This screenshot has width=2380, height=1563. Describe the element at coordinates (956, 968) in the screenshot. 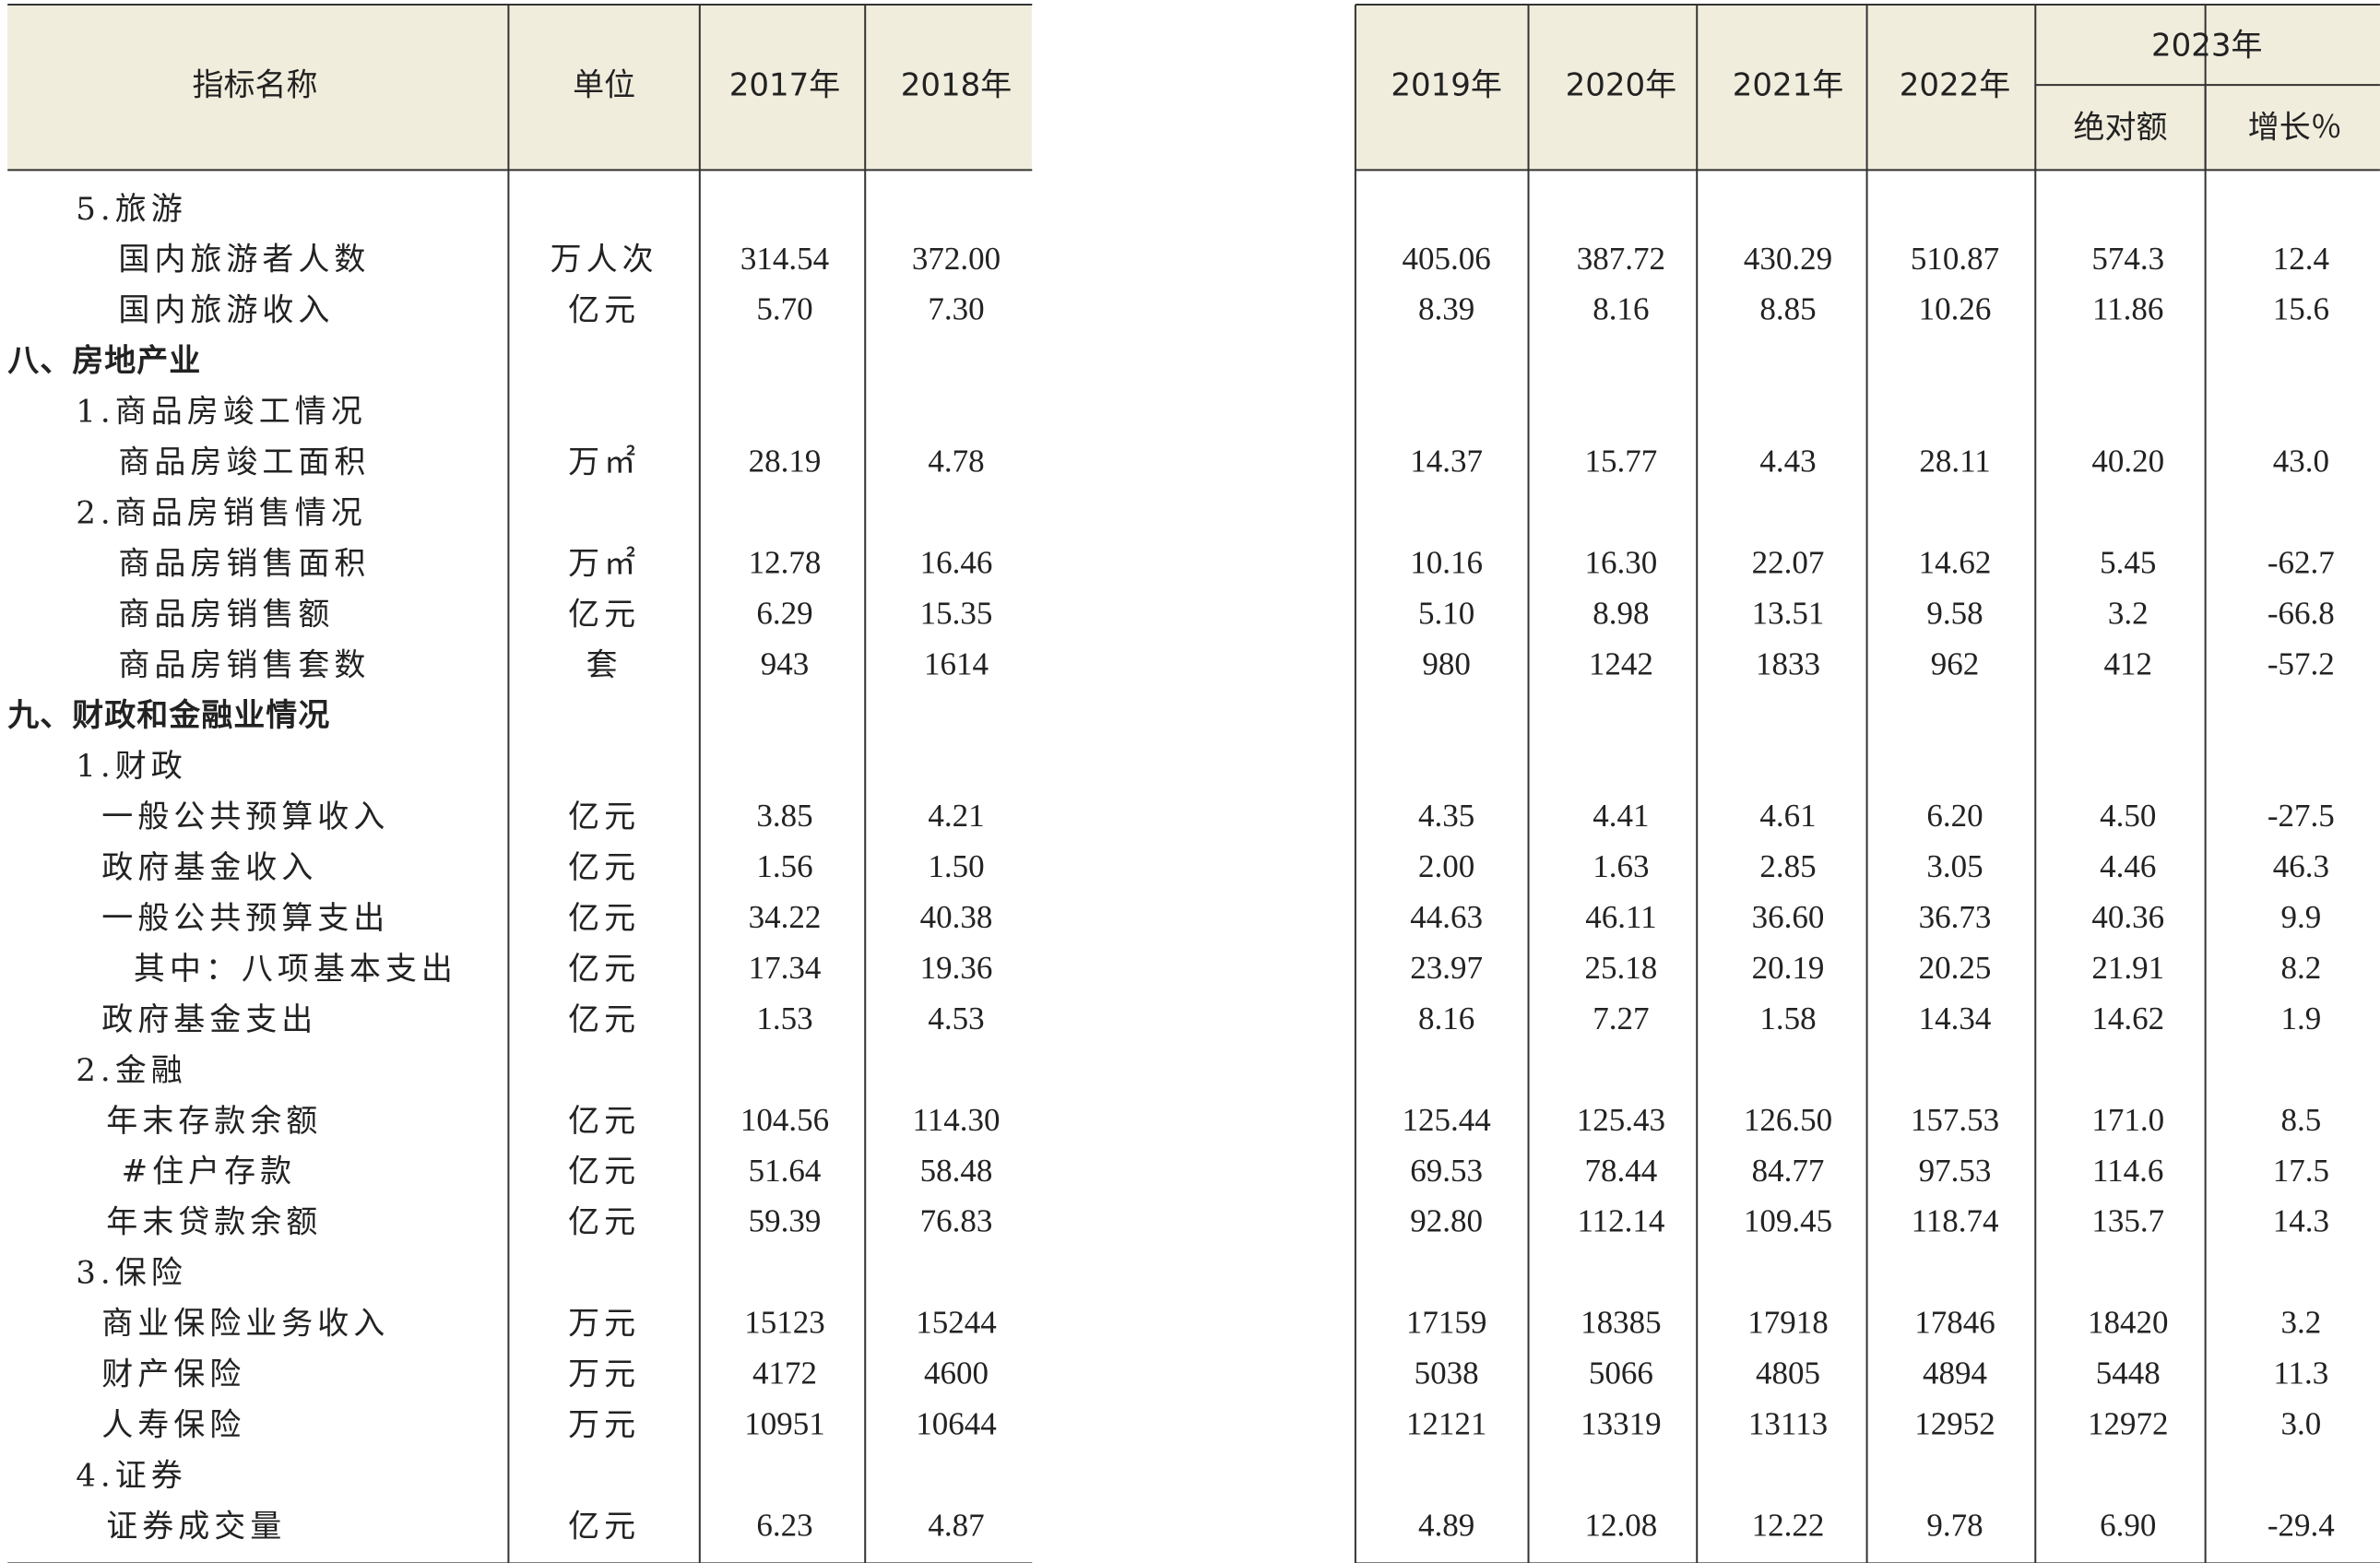

I see `value: 19.36` at that location.